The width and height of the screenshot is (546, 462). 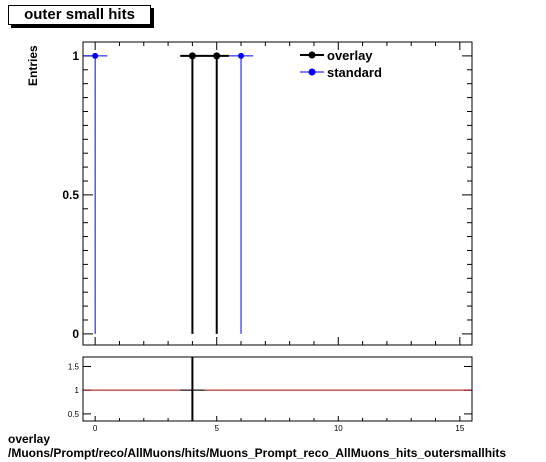 I want to click on y-tick-label: 1, so click(x=75, y=56).